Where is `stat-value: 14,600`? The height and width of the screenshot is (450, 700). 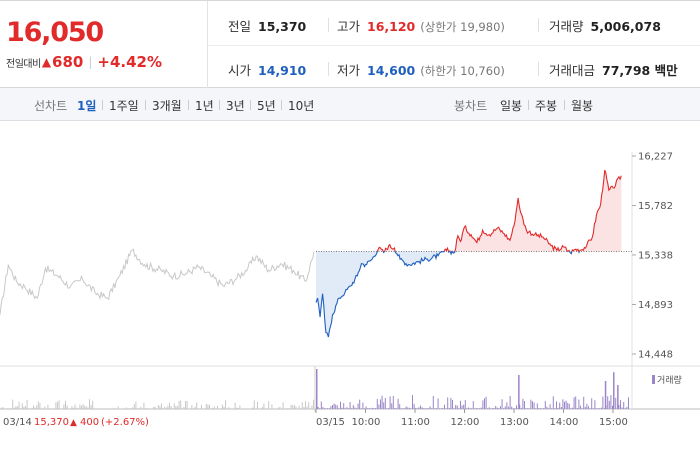 stat-value: 14,600 is located at coordinates (391, 70).